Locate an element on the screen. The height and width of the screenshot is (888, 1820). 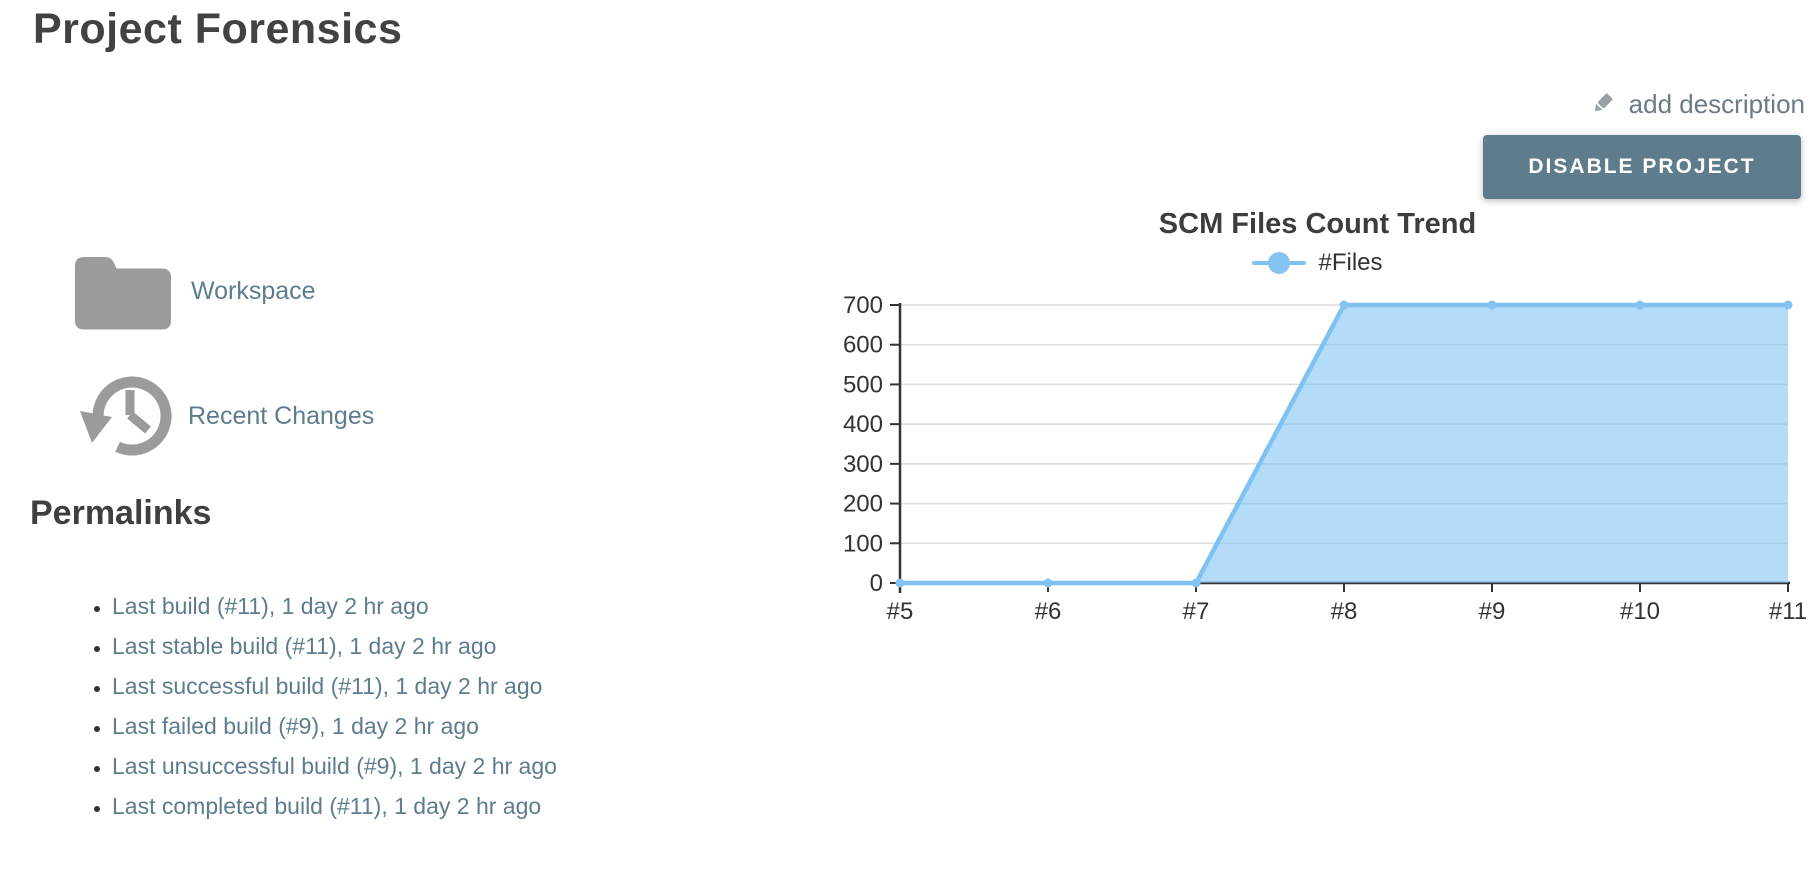
y-tick-label: 100 is located at coordinates (863, 543).